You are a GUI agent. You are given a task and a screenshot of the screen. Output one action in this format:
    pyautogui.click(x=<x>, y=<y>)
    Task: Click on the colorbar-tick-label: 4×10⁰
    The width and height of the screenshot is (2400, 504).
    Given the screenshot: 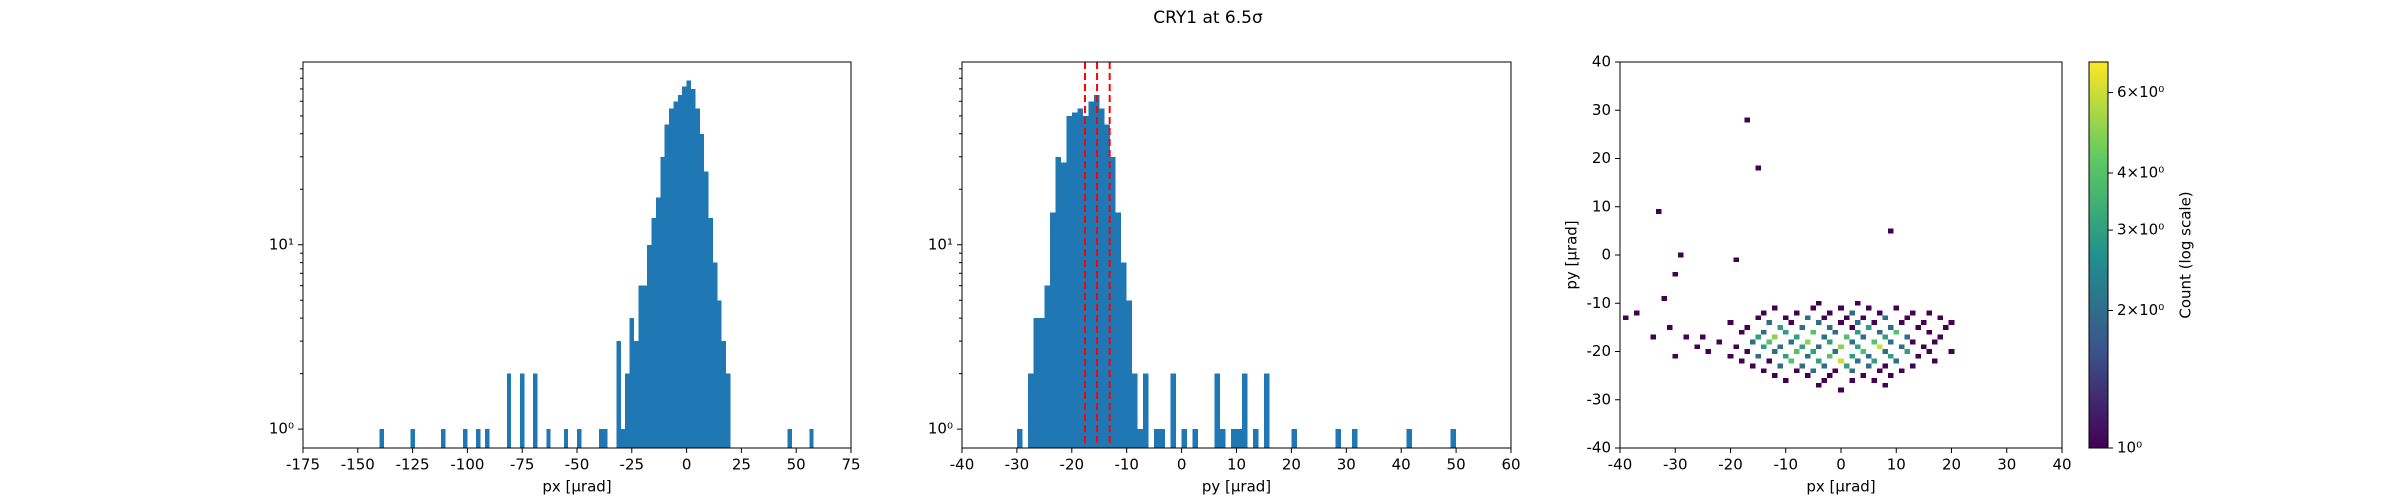 What is the action you would take?
    pyautogui.click(x=2140, y=173)
    